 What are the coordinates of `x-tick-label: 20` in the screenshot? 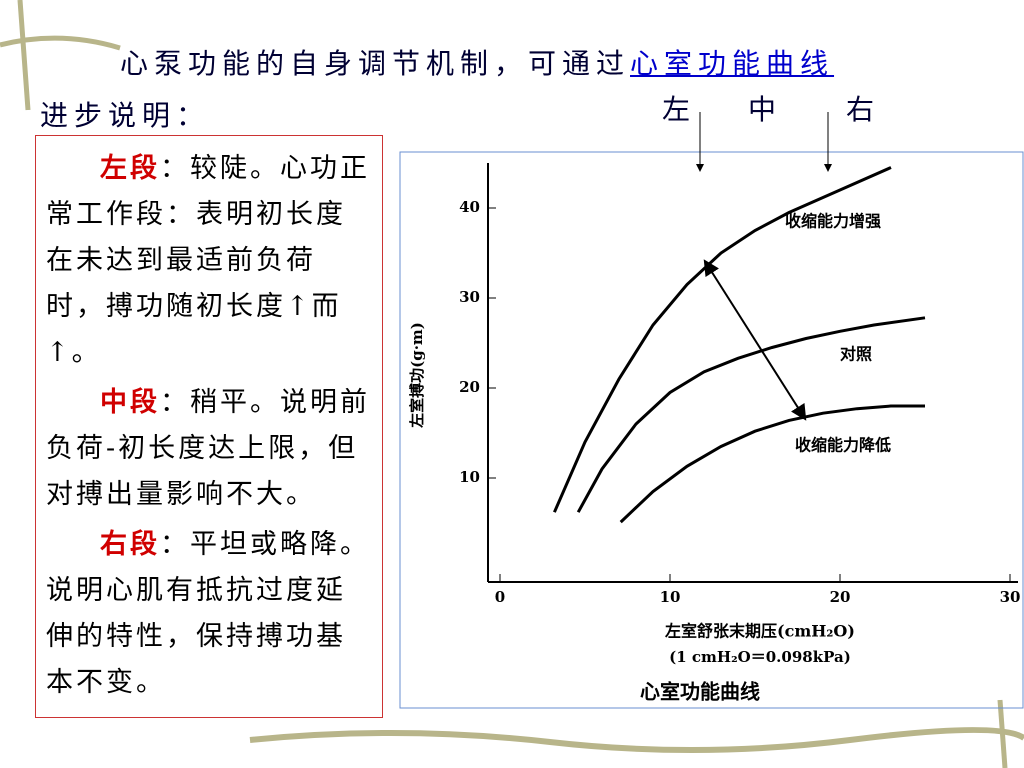 It's located at (840, 597).